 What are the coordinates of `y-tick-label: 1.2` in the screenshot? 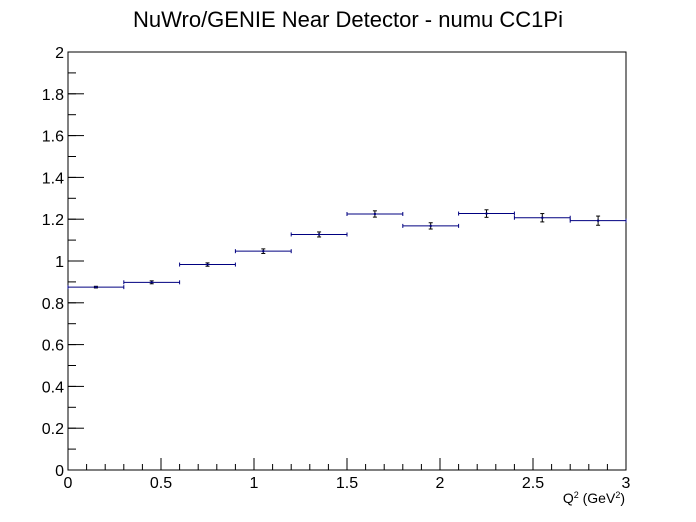 It's located at (53, 220).